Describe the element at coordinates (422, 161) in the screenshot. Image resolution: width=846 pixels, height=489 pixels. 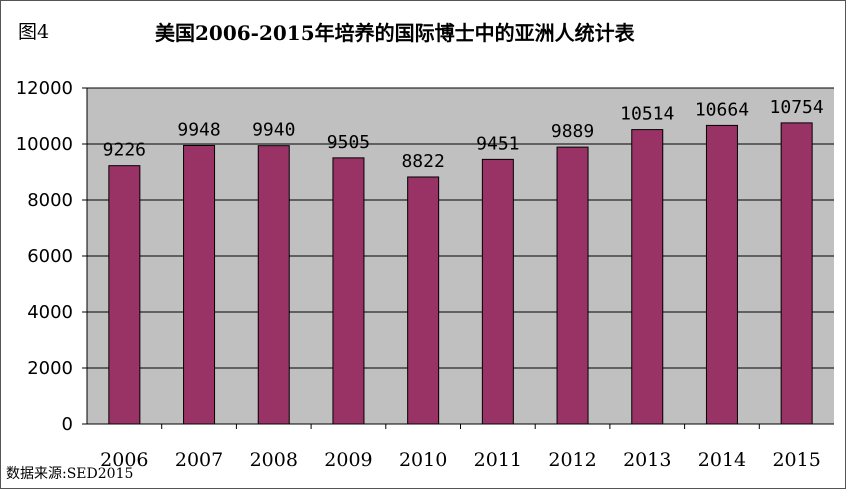
I see `data-label: 8822` at that location.